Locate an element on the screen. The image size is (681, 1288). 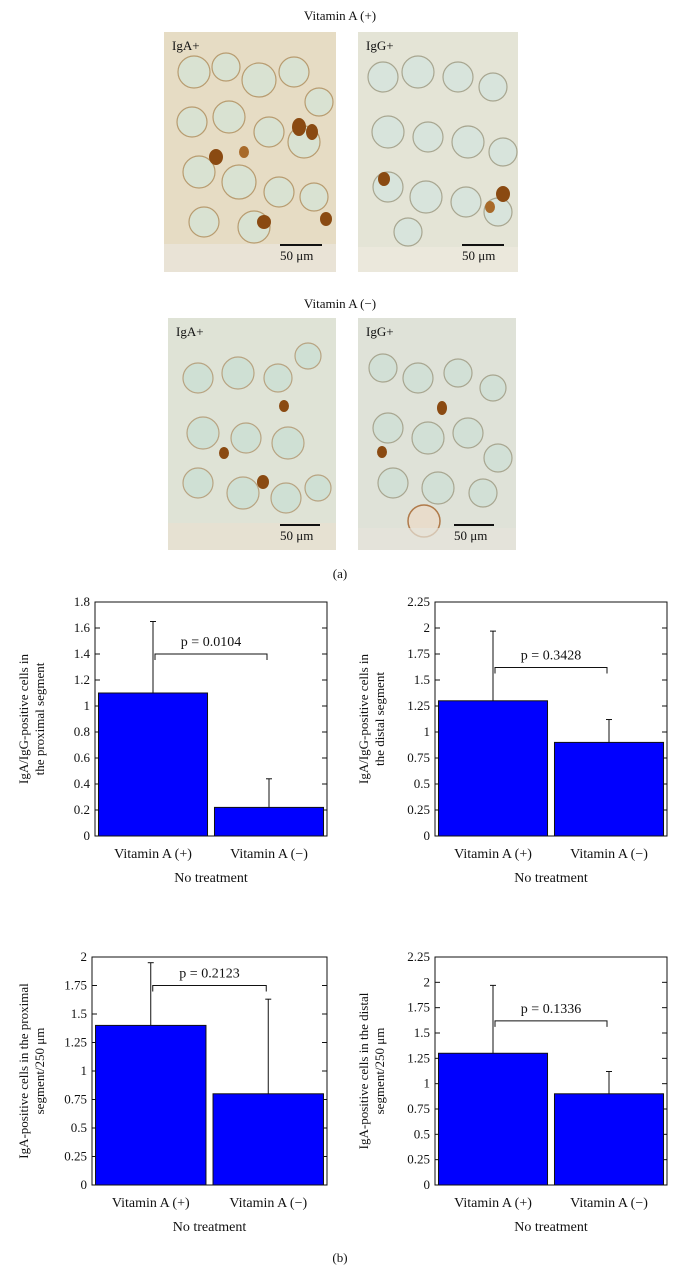
panel-a-label: (a) is located at coordinates (340, 573).